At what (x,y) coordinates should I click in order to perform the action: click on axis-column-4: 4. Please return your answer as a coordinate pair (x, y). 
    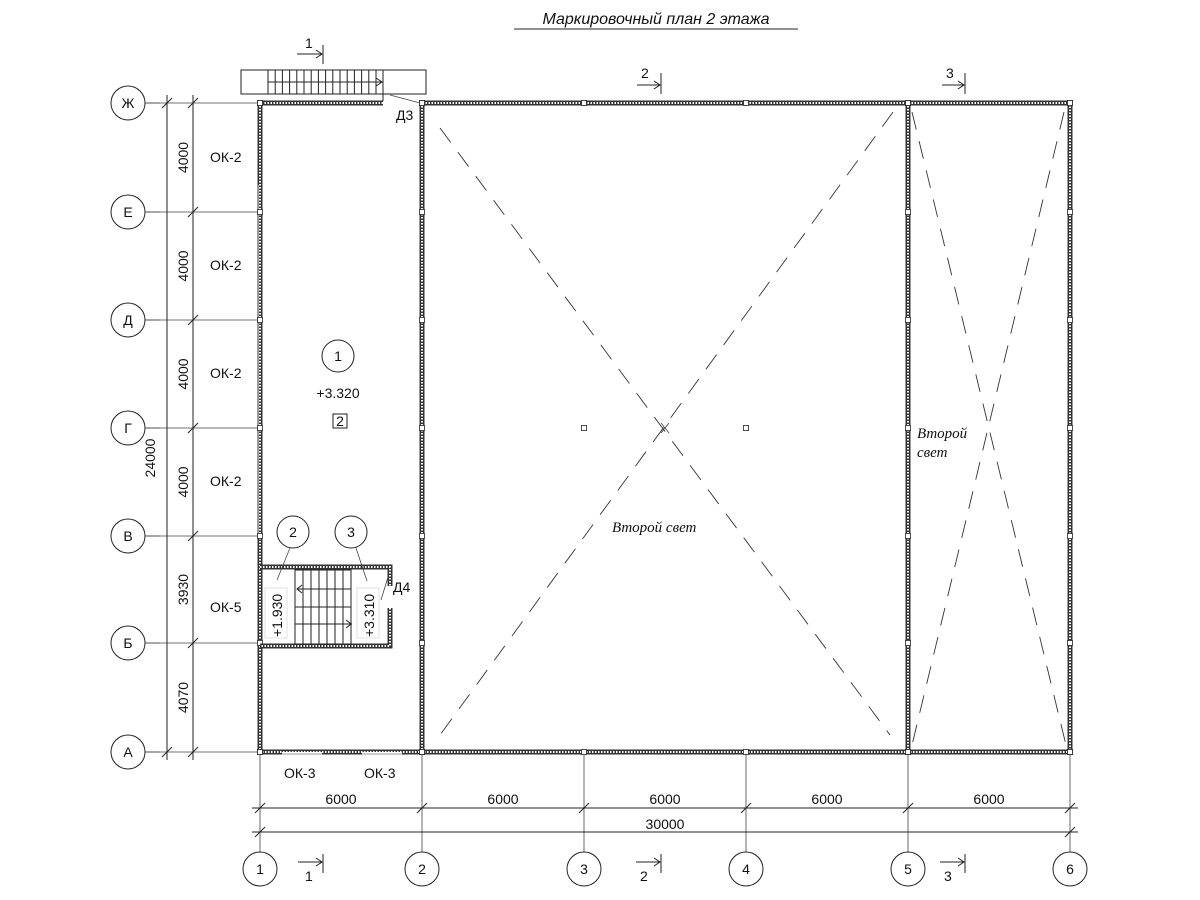
    Looking at the image, I should click on (746, 869).